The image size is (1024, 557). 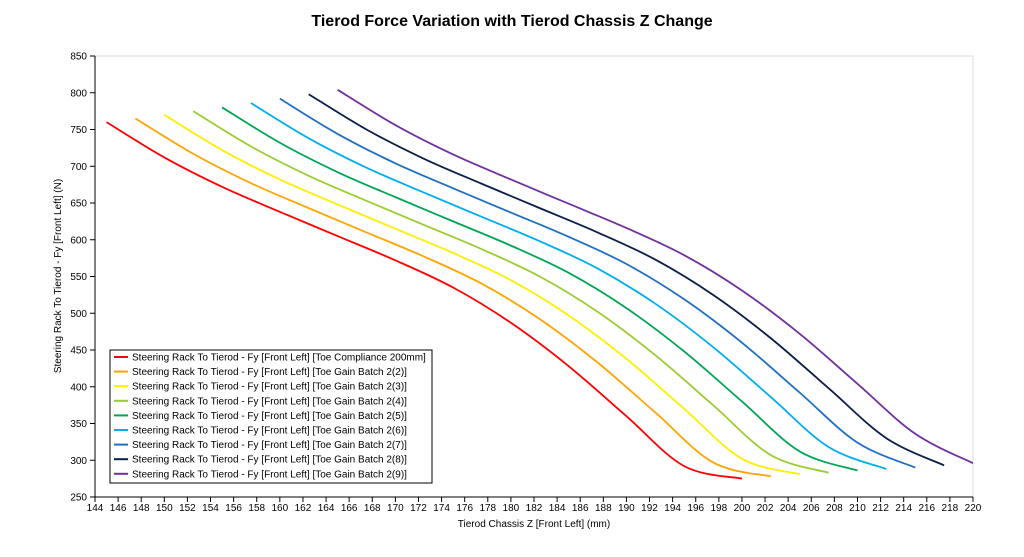 I want to click on x-tick-label: 194, so click(x=672, y=508).